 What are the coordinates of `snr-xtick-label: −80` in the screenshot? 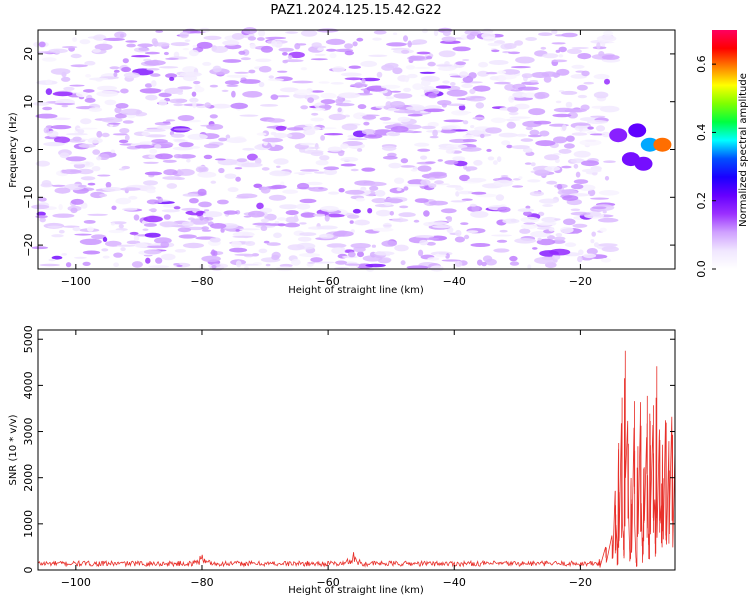 It's located at (201, 582).